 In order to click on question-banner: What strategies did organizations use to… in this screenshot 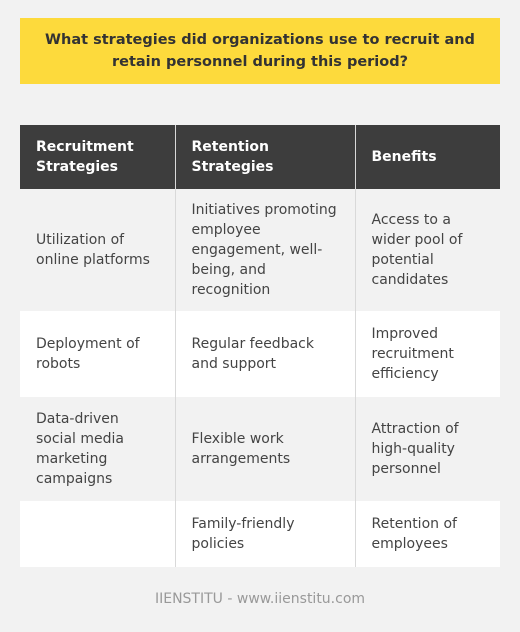, I will do `click(260, 51)`.